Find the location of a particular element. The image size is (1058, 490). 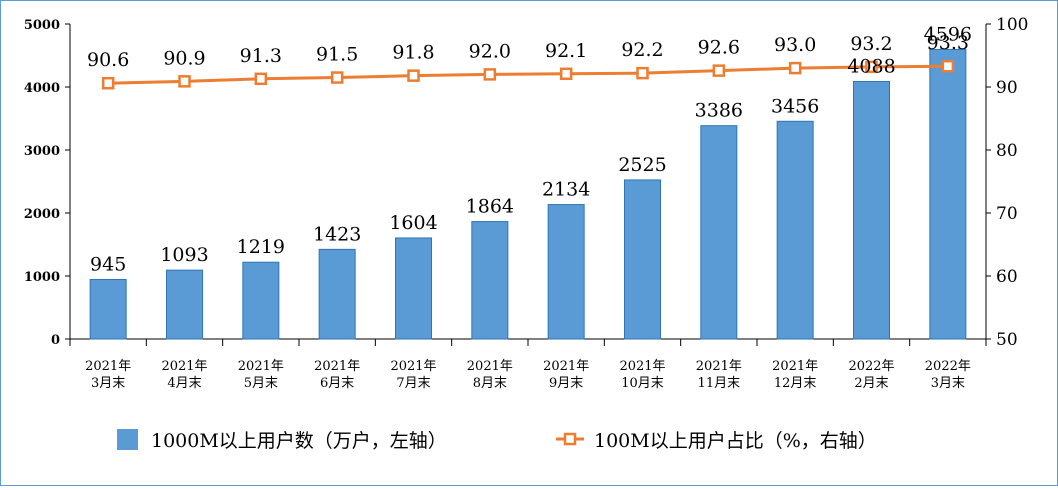

bar-value-label: 1423 is located at coordinates (337, 234).